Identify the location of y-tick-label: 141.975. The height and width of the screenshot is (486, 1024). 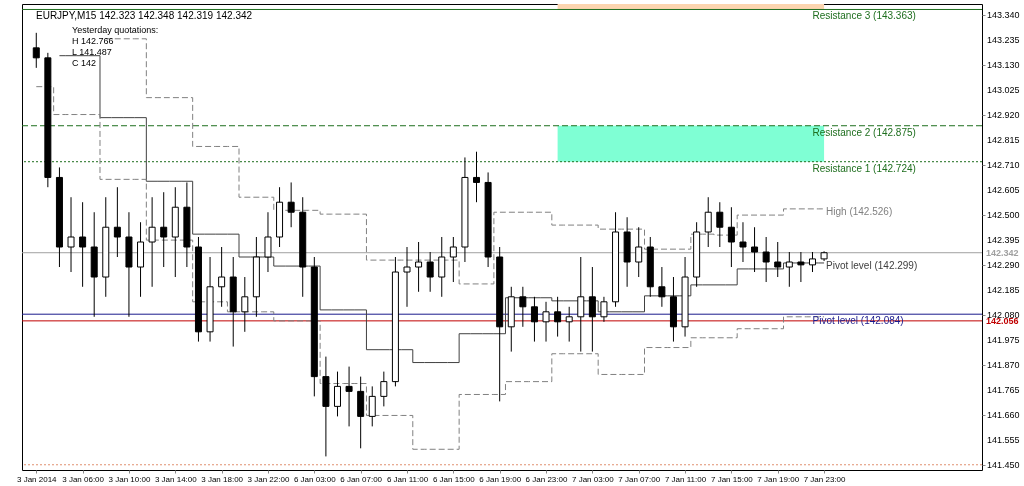
(1003, 340).